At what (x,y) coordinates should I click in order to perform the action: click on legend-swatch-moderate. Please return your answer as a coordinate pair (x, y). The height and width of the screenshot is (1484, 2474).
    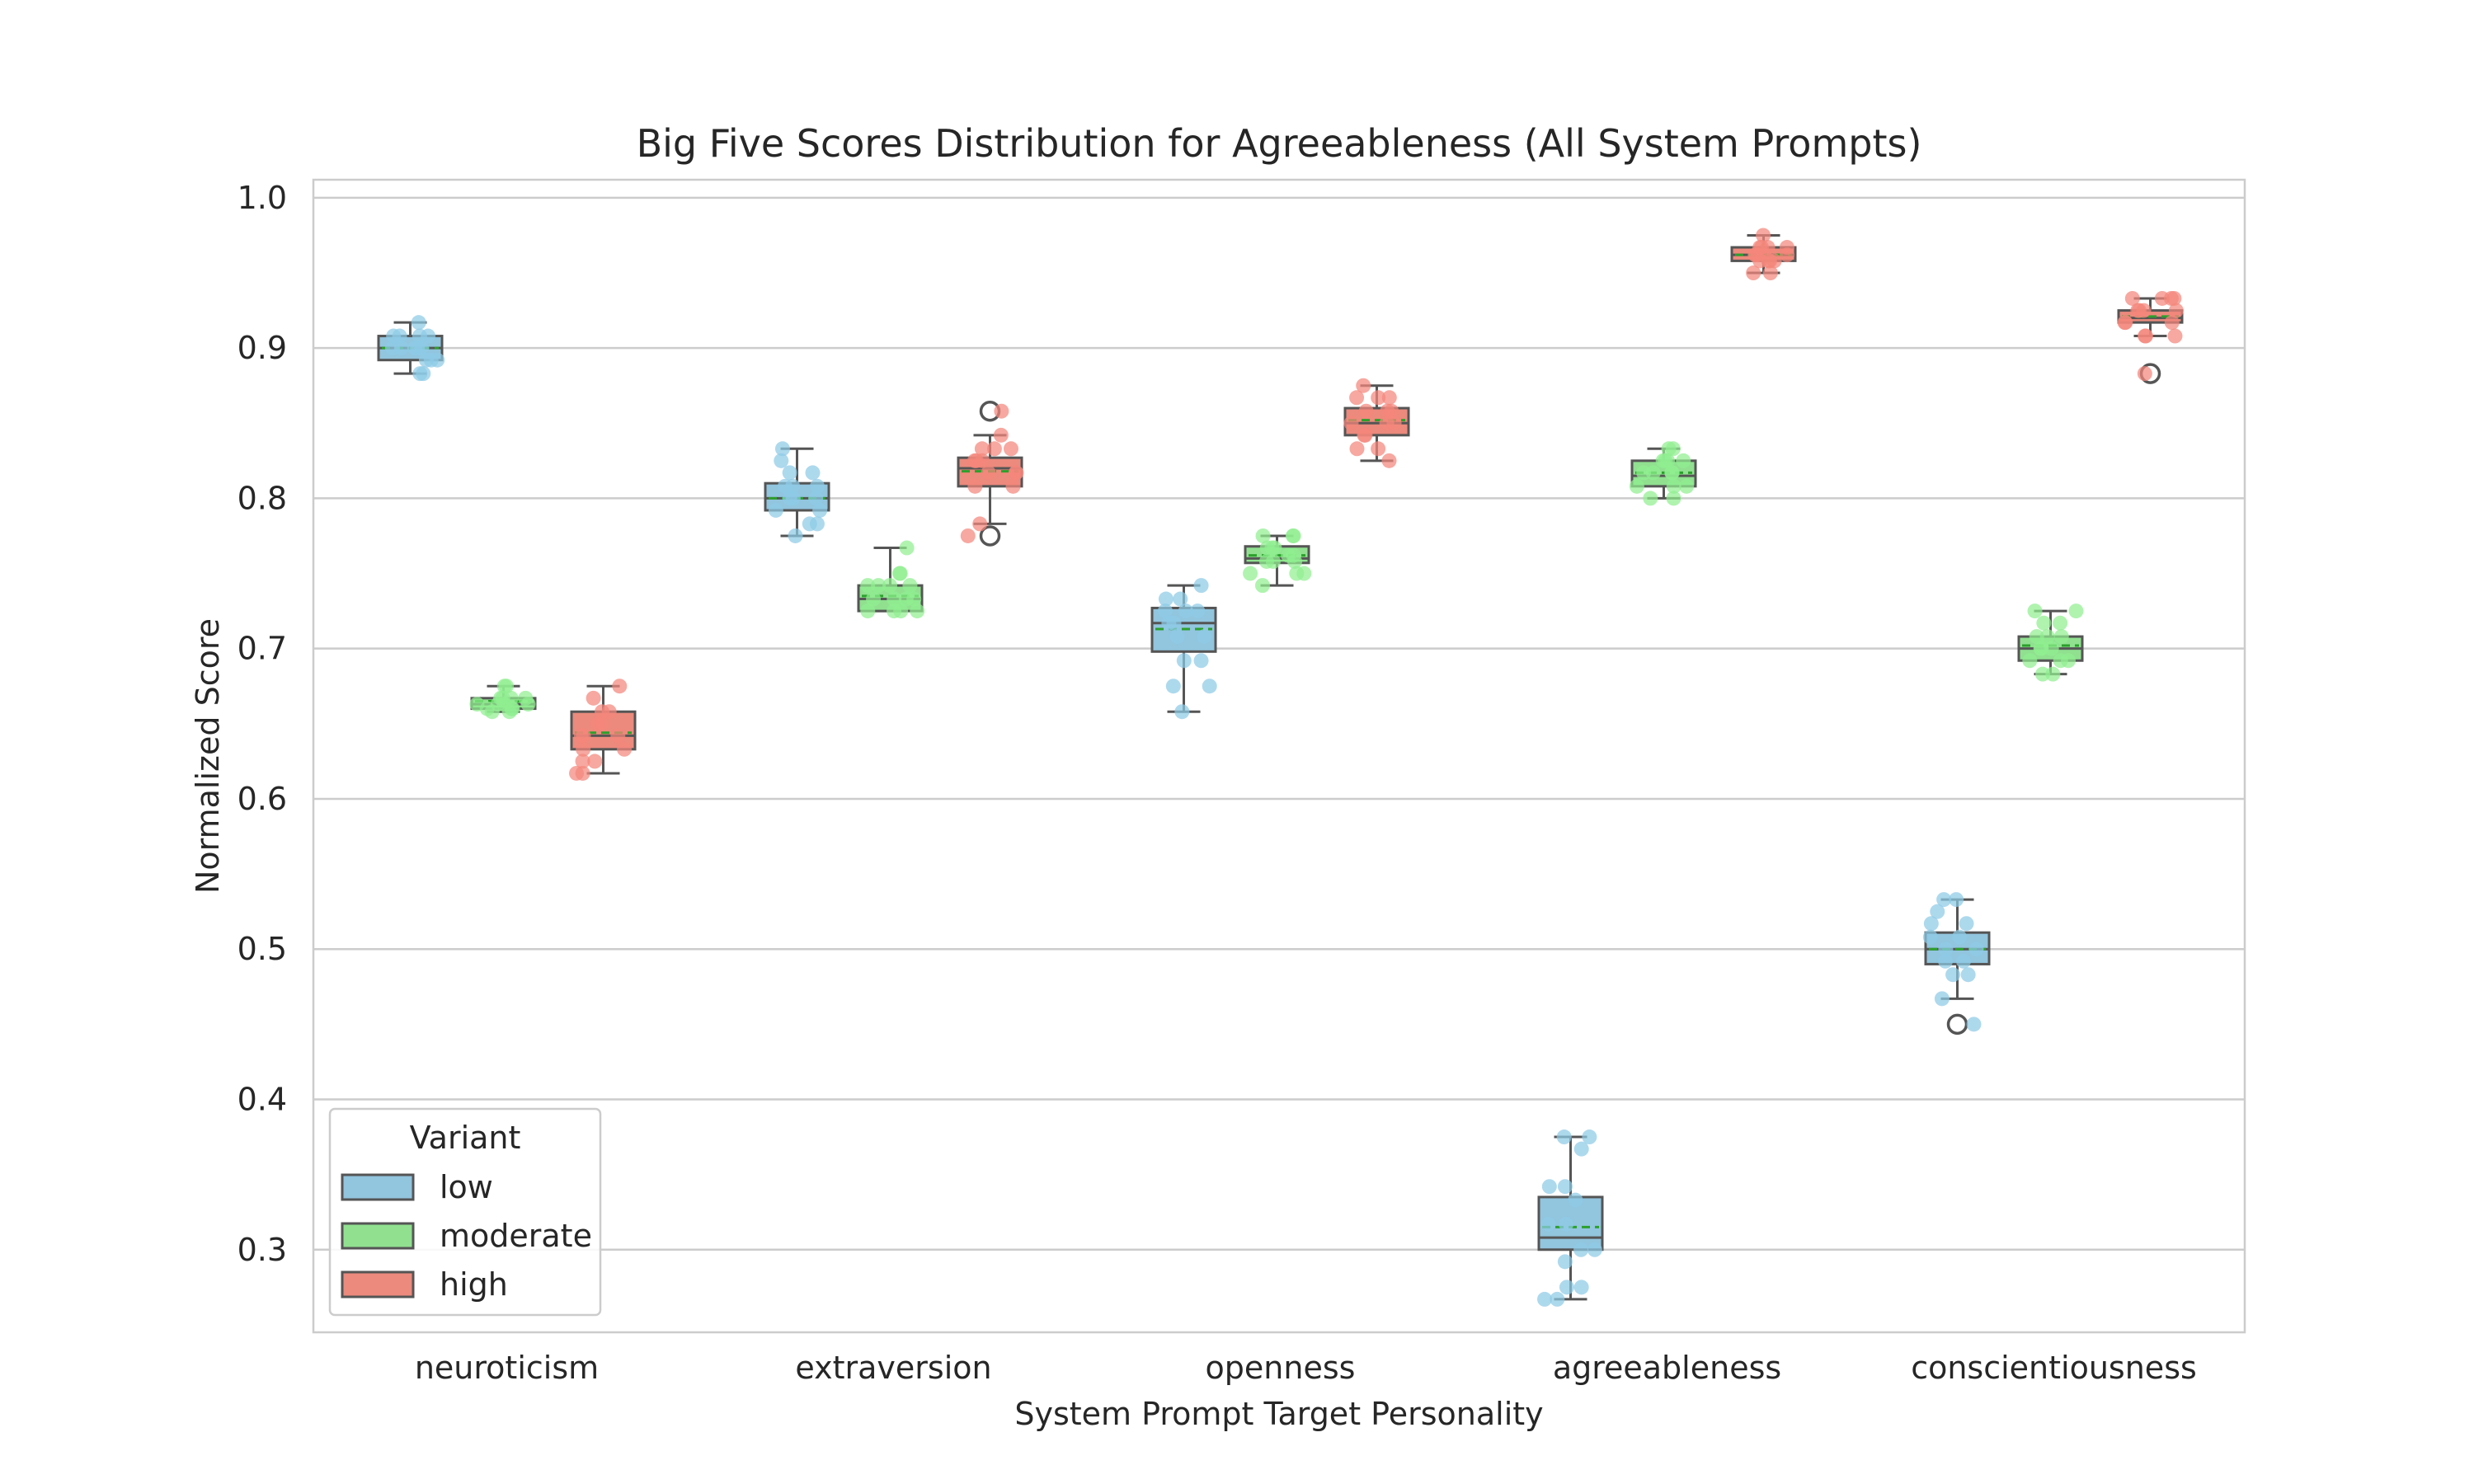
    Looking at the image, I should click on (378, 1236).